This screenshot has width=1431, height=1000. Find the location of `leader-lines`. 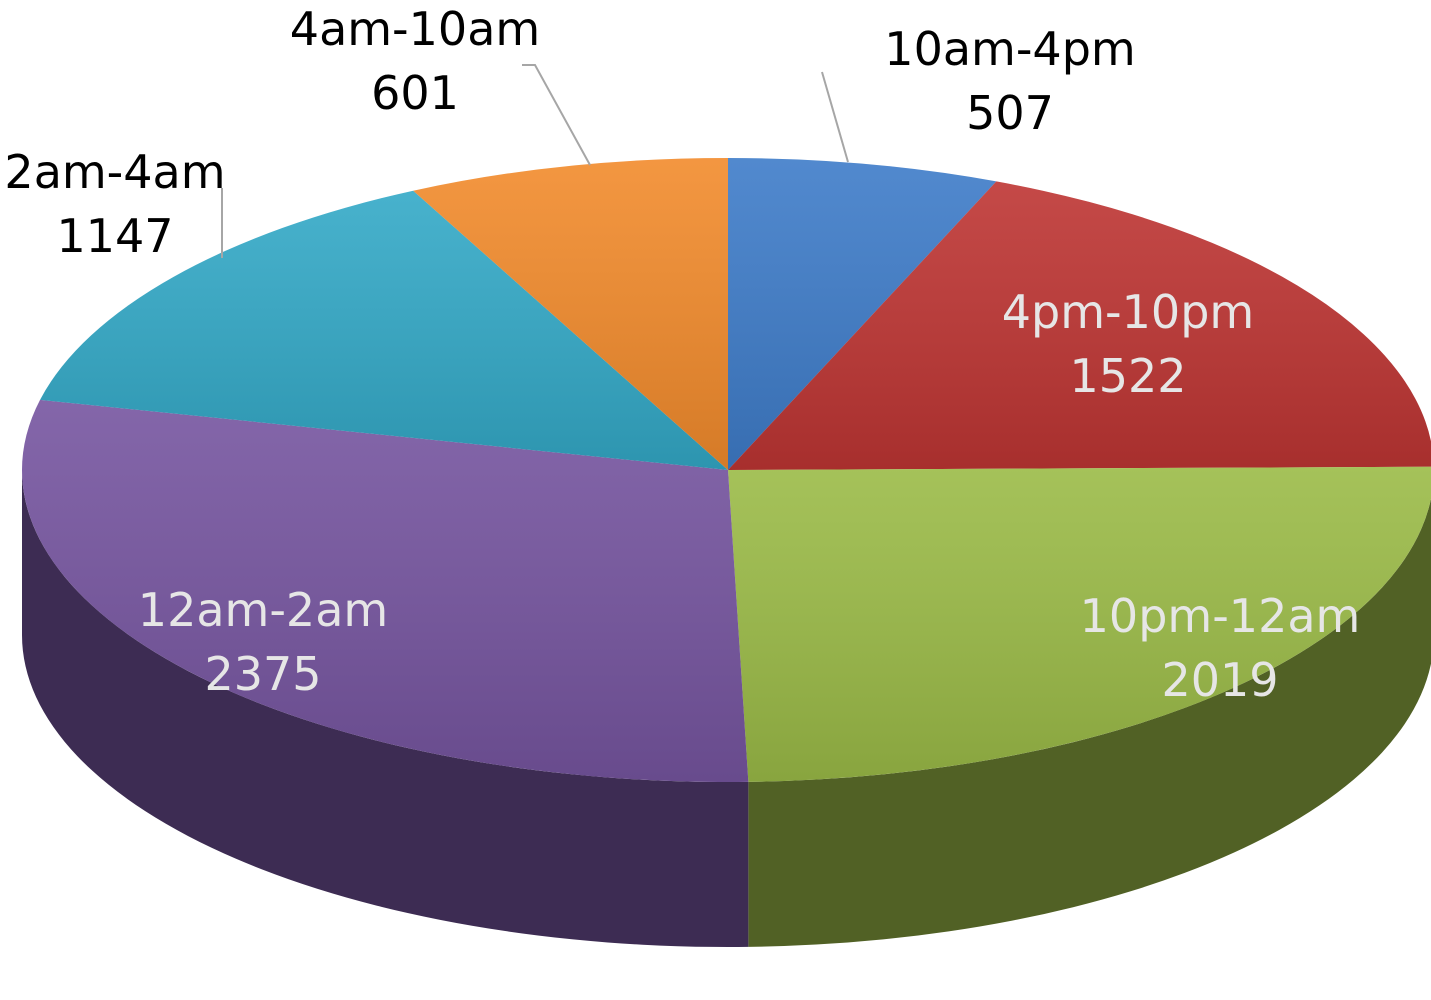

leader-lines is located at coordinates (535, 161).